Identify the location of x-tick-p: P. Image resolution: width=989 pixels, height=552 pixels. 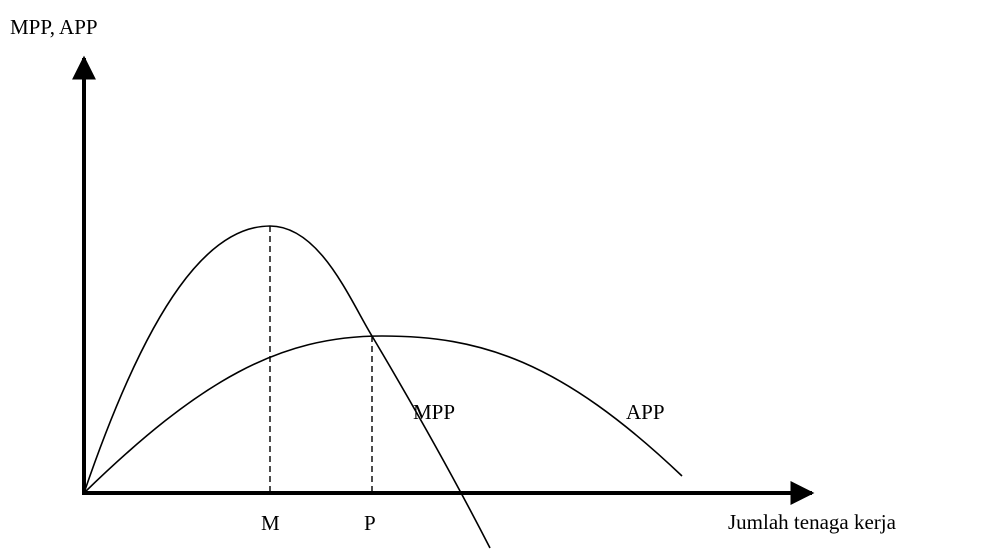
(370, 523).